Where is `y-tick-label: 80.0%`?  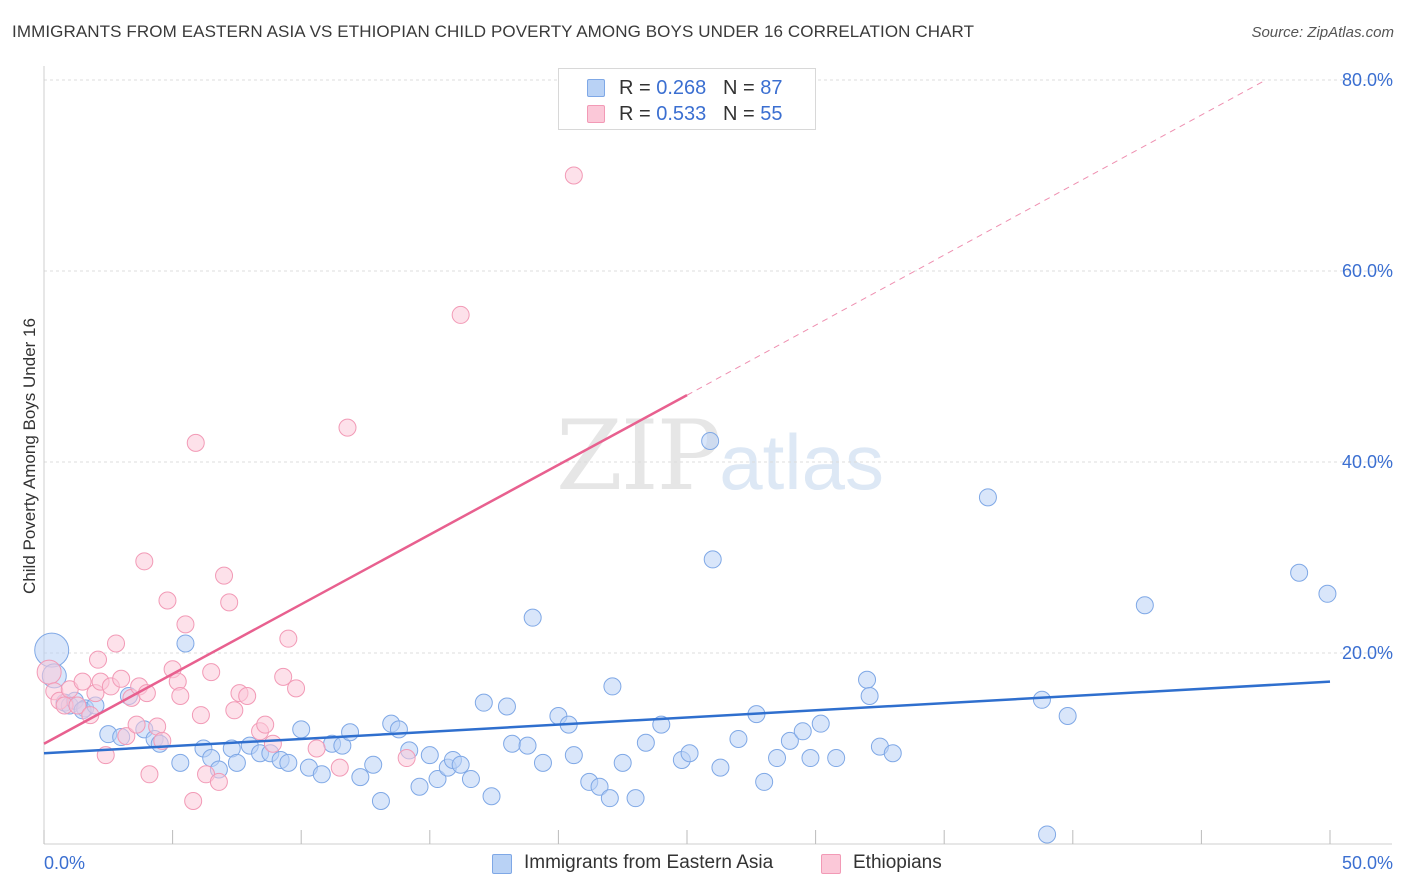 y-tick-label: 80.0% is located at coordinates (1367, 80).